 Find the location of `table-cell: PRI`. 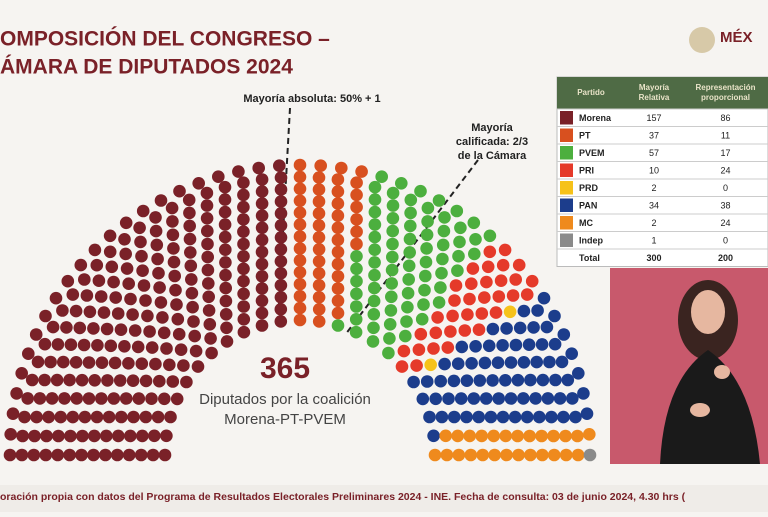

table-cell: PRI is located at coordinates (586, 171).